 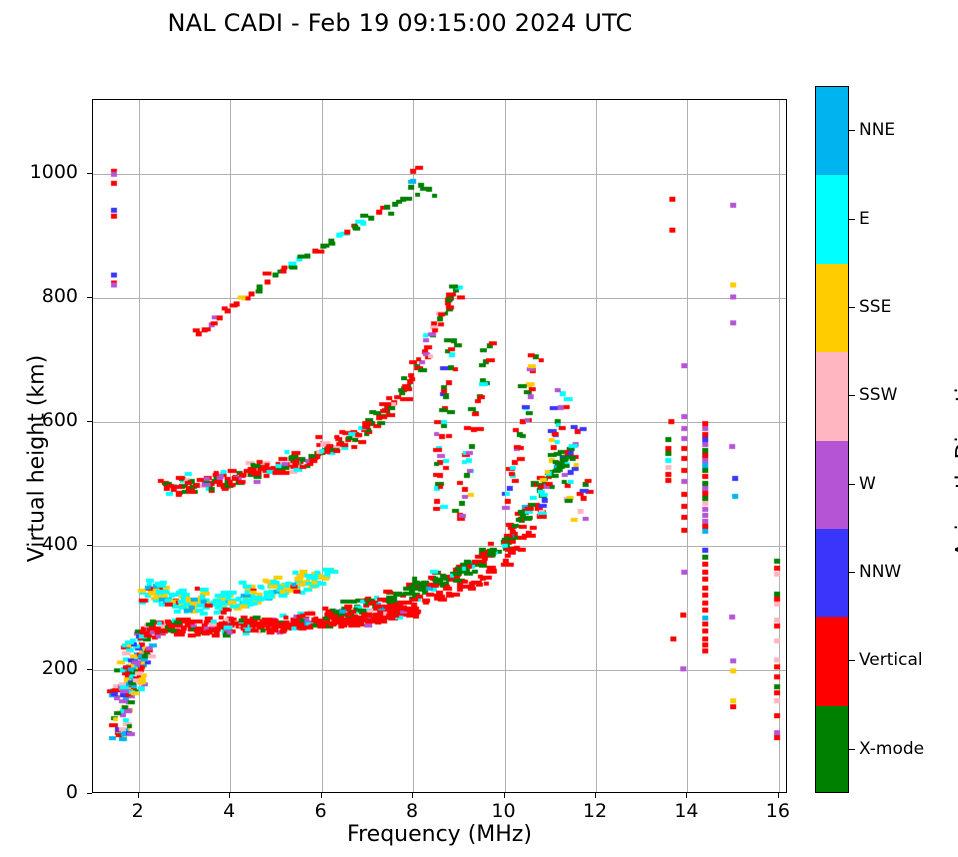 What do you see at coordinates (71, 792) in the screenshot?
I see `y-tick-label: 0` at bounding box center [71, 792].